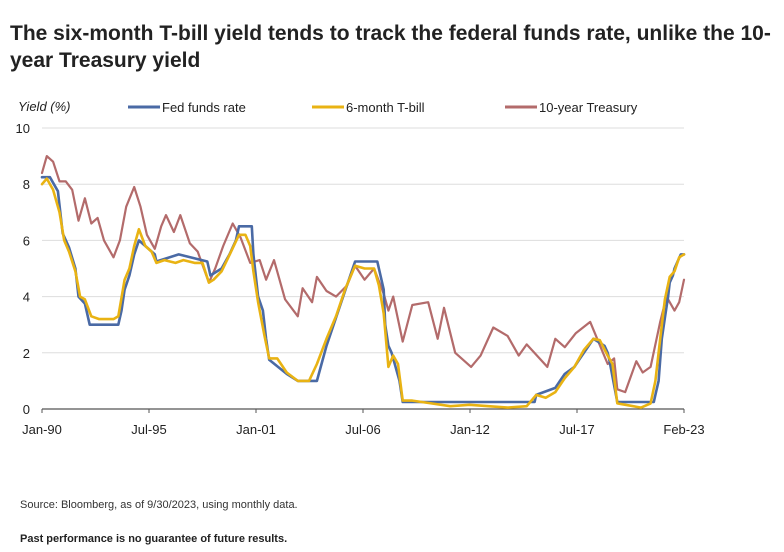  Describe the element at coordinates (26, 297) in the screenshot. I see `y-tick-label: 4` at that location.